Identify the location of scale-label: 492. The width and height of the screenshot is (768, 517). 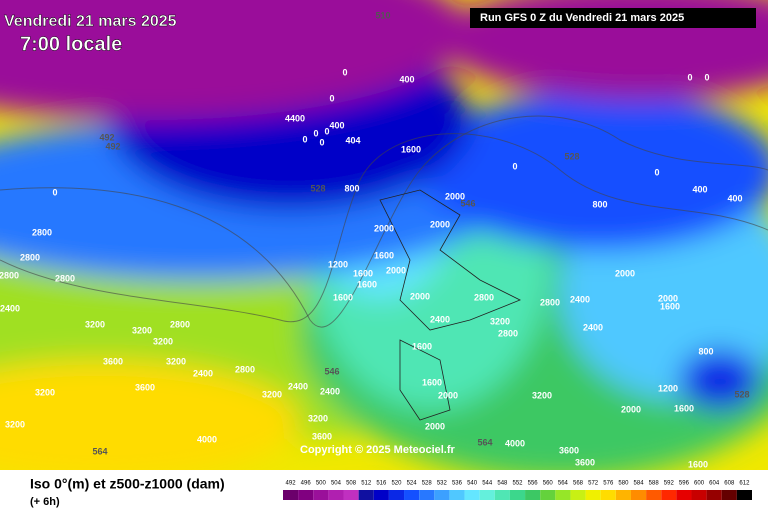
(291, 484).